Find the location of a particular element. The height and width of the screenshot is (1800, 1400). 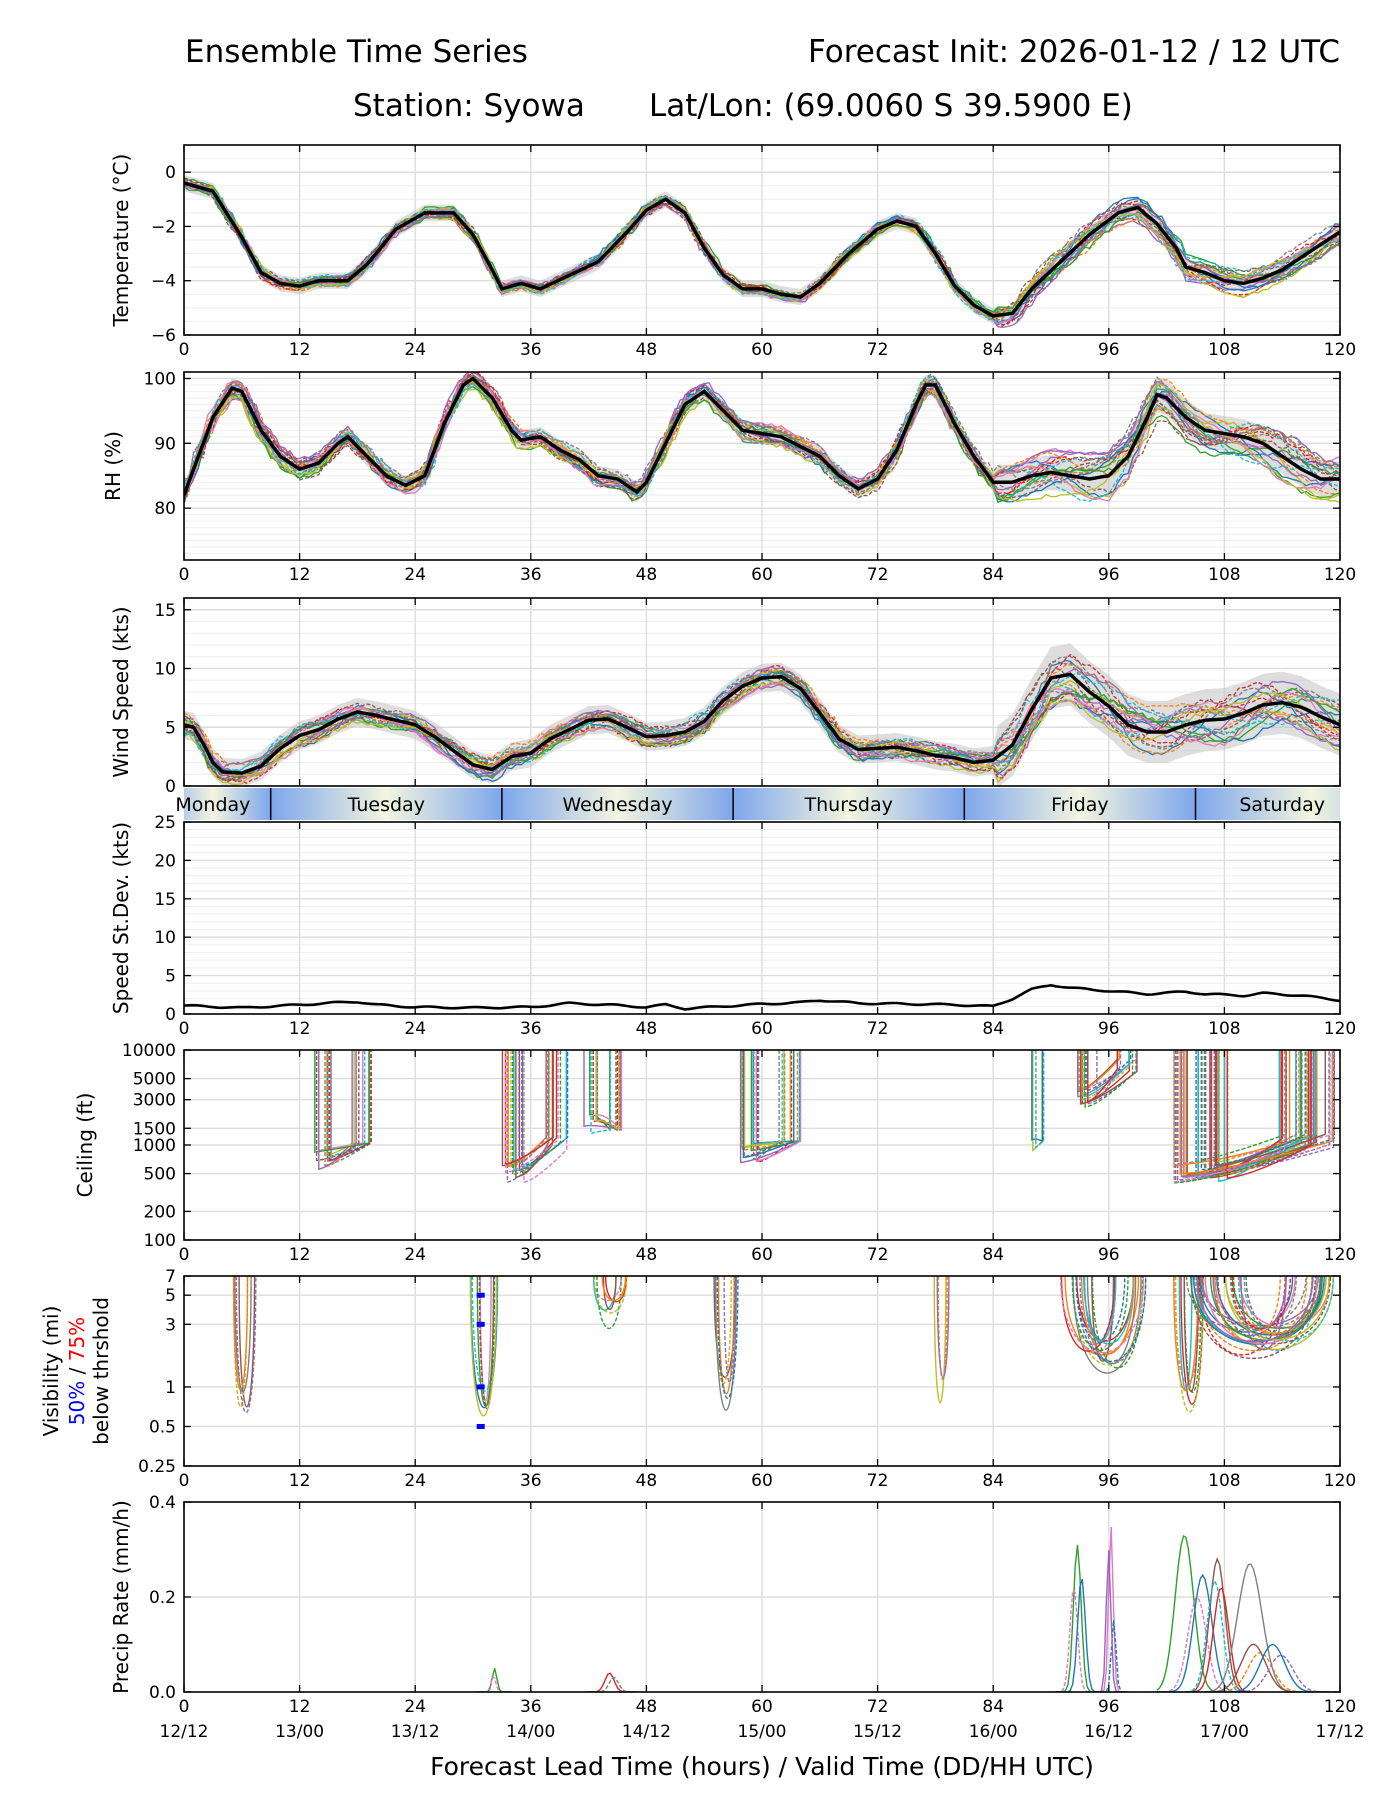

p75-legend-label: 75% is located at coordinates (77, 1339).